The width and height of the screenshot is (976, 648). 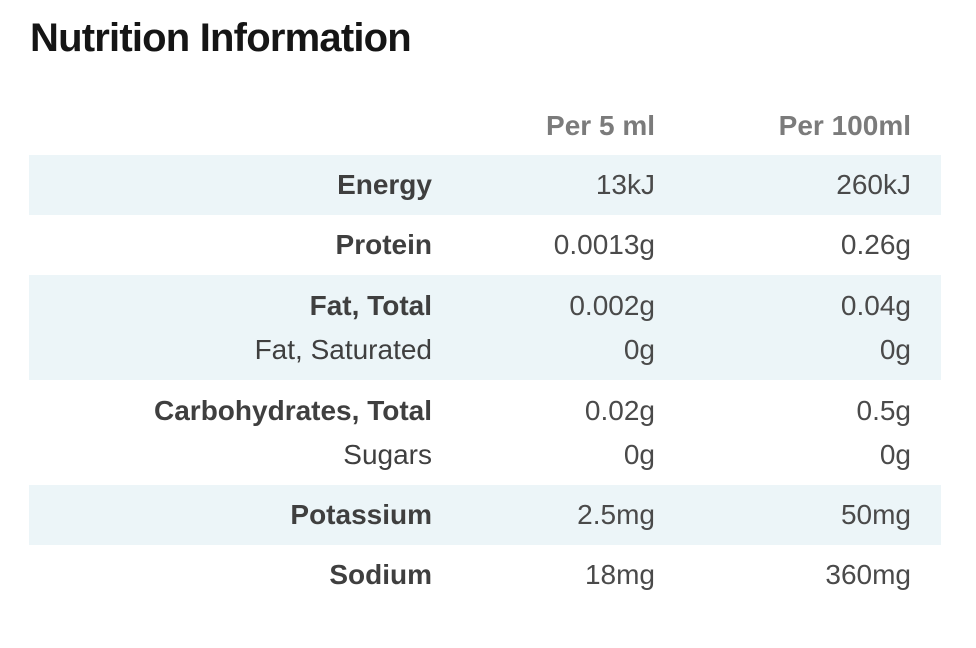 What do you see at coordinates (230, 327) in the screenshot?
I see `row-label-fat: Fat, Total Fat, Saturated` at bounding box center [230, 327].